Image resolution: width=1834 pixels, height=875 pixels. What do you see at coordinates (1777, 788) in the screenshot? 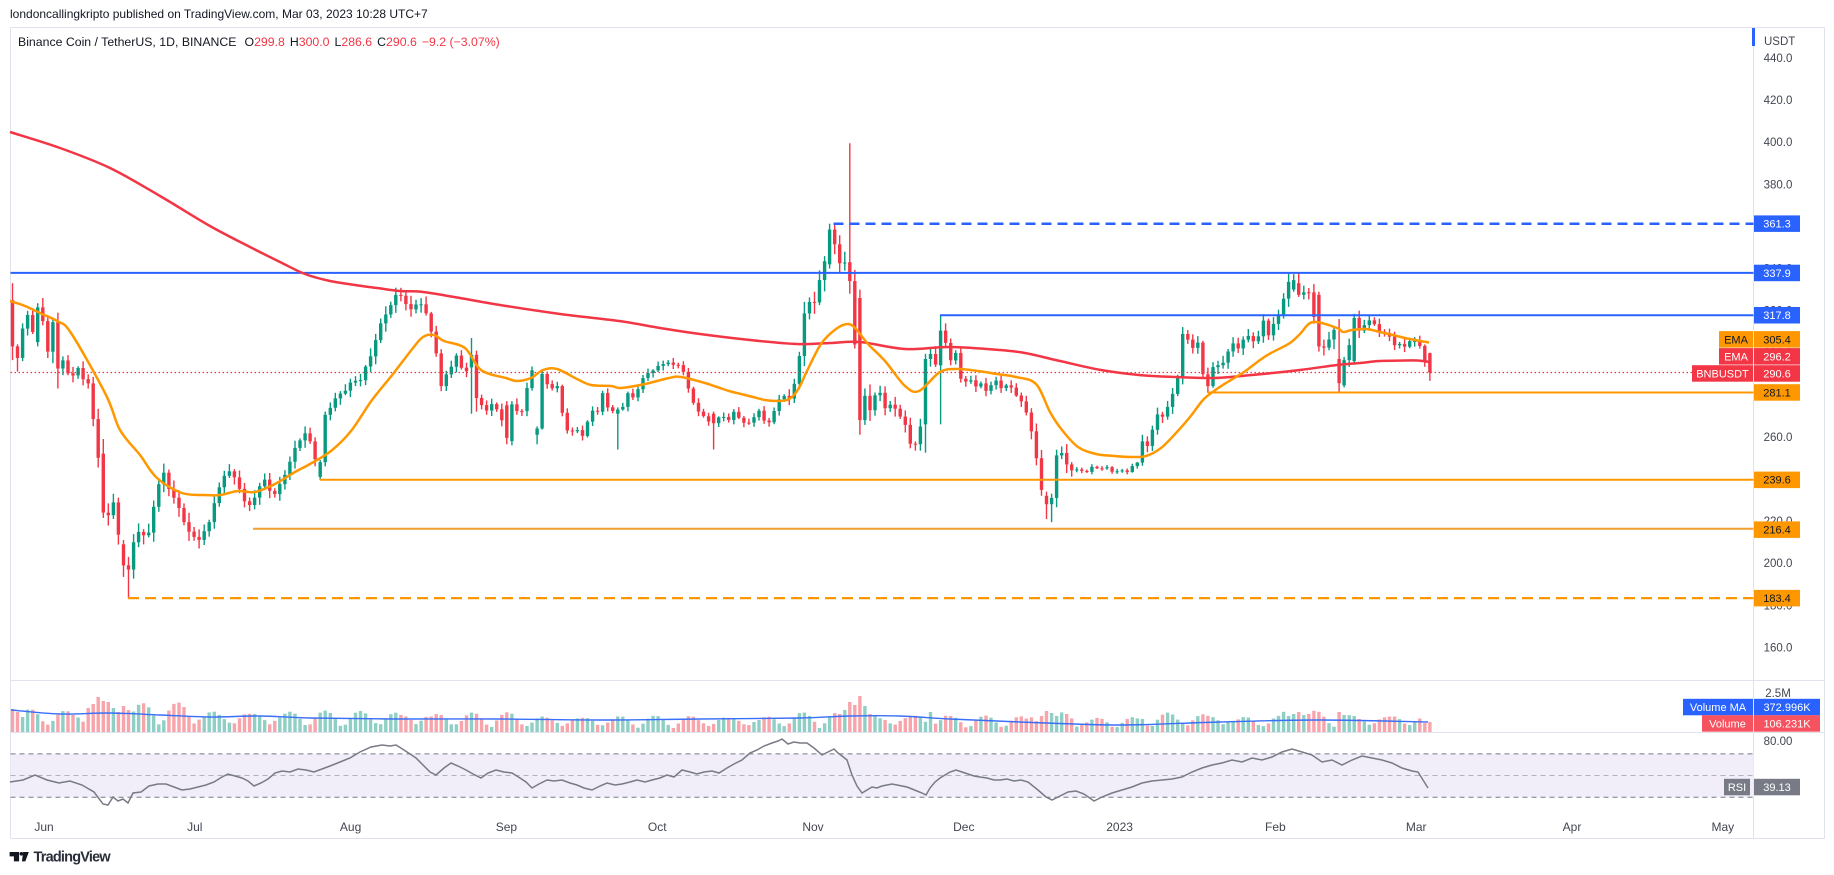
I see `svg-text: 39.13` at bounding box center [1777, 788].